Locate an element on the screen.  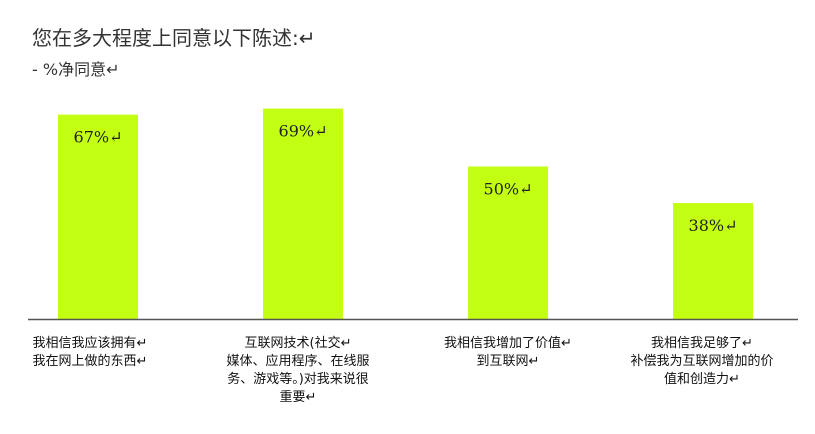
category-label-line: 补偿我为互联网增加的价 is located at coordinates (702, 361).